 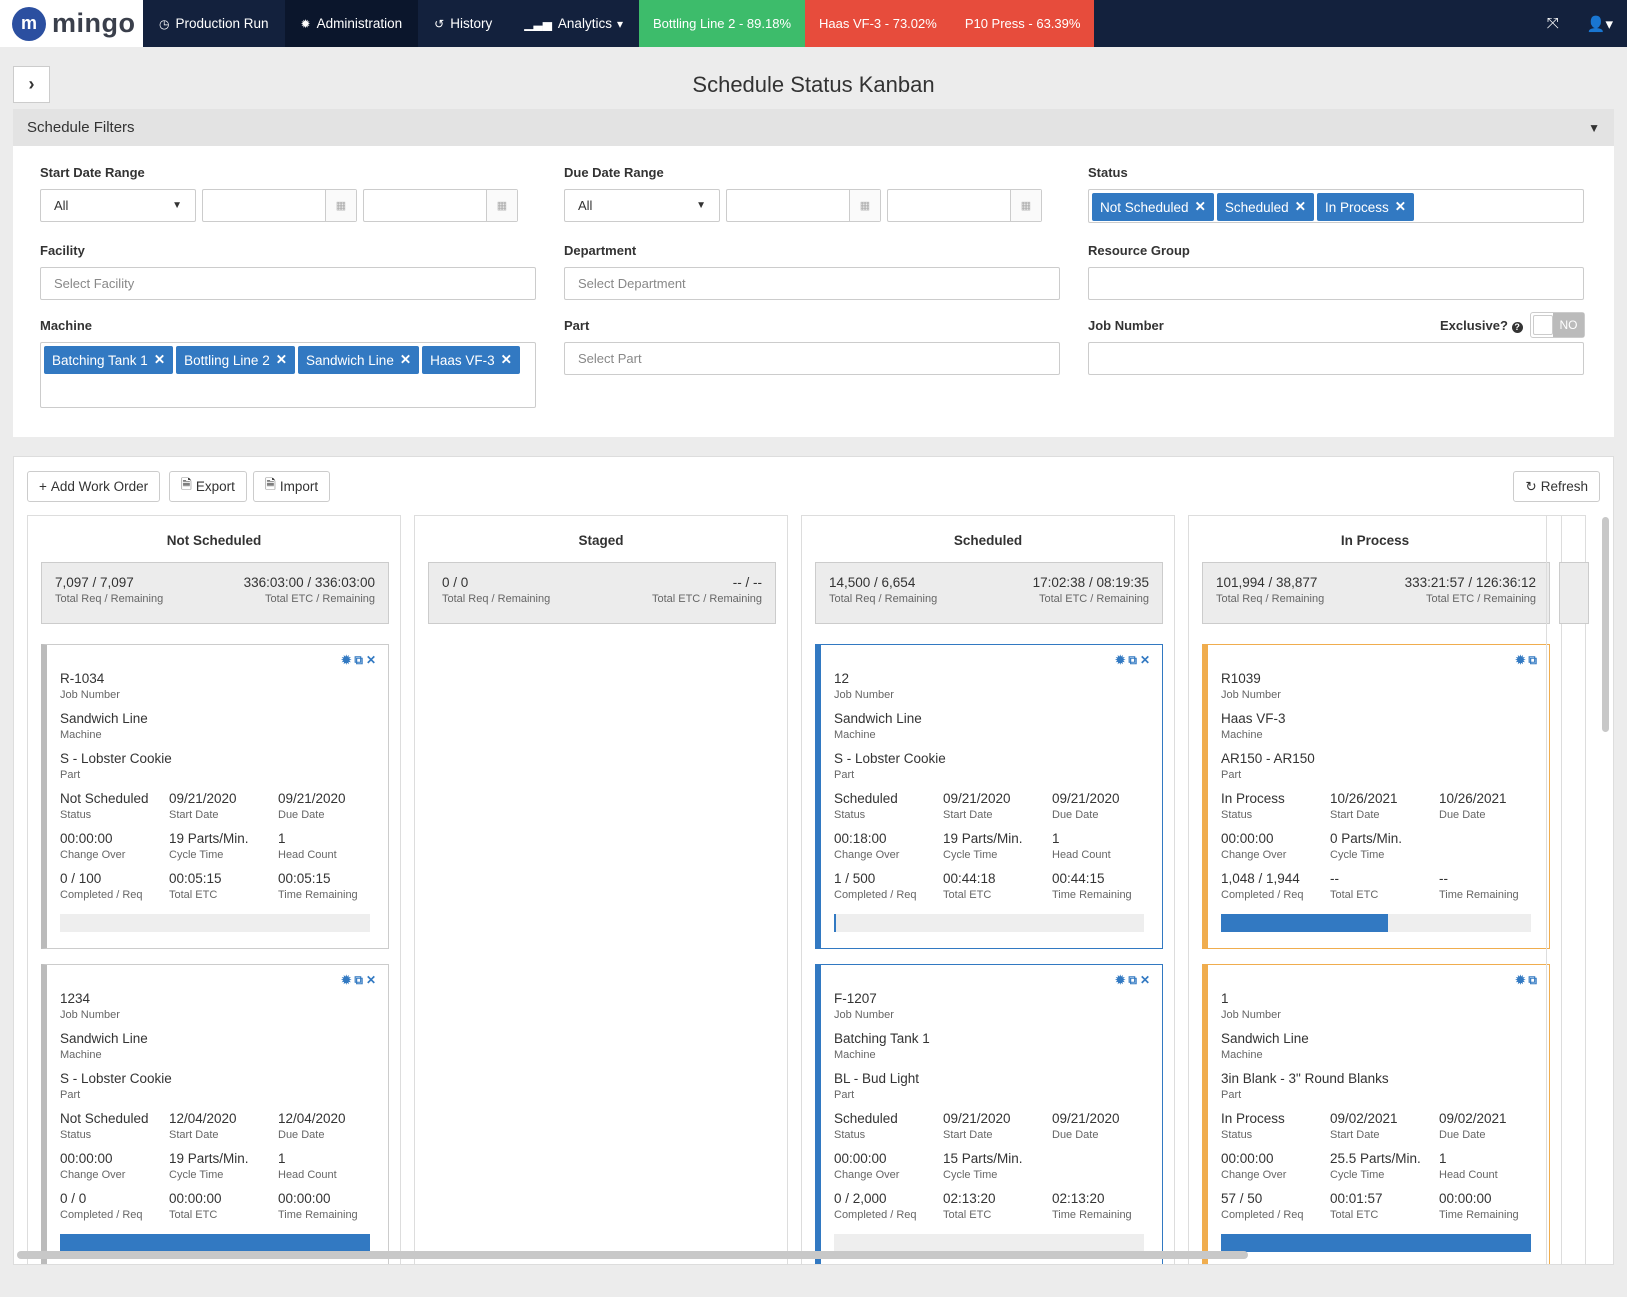 I want to click on import-button: 🗎 Import, so click(x=292, y=486).